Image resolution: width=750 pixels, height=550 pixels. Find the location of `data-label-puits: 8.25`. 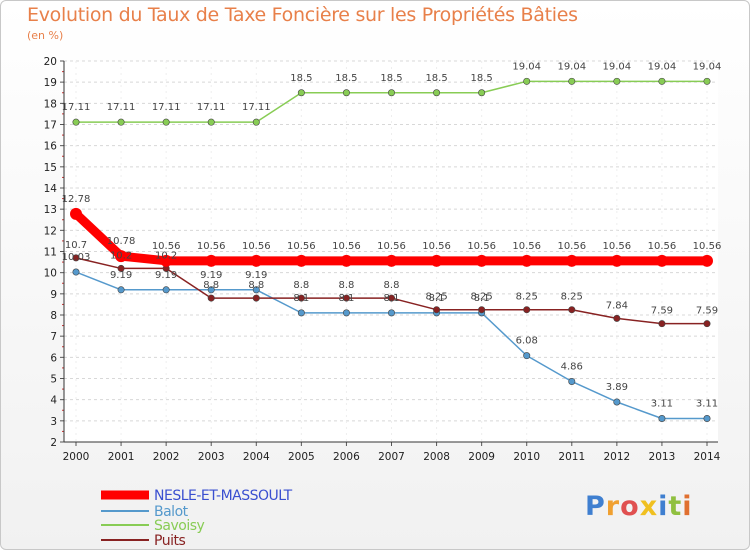

data-label-puits: 8.25 is located at coordinates (482, 297).